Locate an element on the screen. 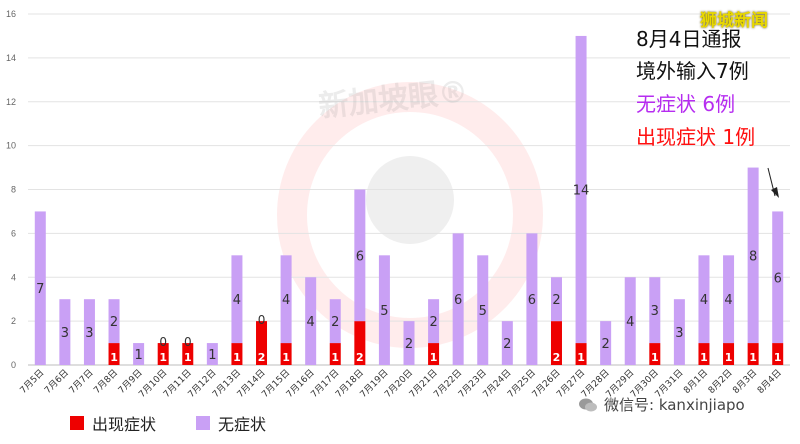 Image resolution: width=800 pixels, height=444 pixels. legend-label-symptomatic: 出现症状 is located at coordinates (124, 424).